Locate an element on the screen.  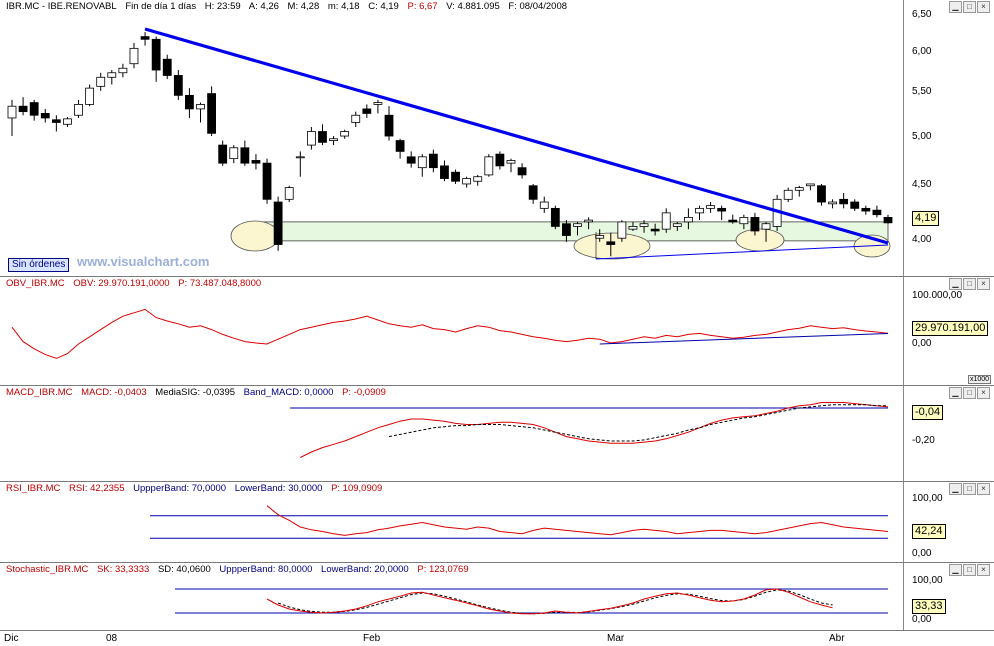
rsi-axis-line is located at coordinates (903, 522).